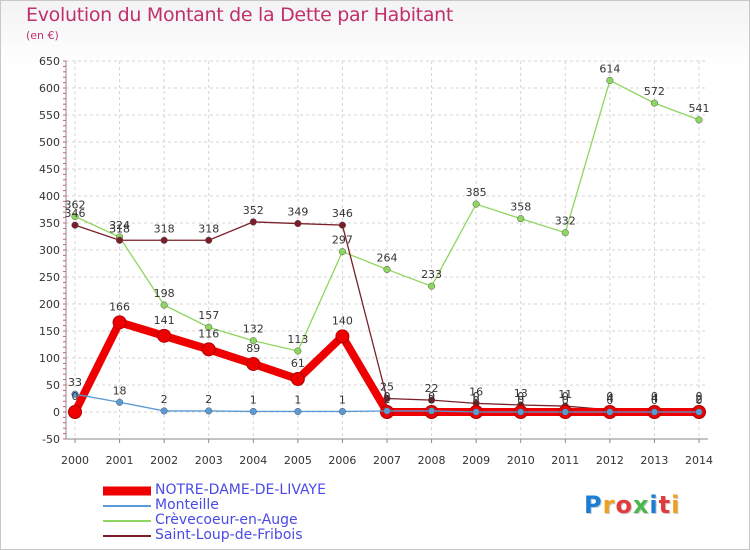  What do you see at coordinates (253, 329) in the screenshot?
I see `data-label-2: 132` at bounding box center [253, 329].